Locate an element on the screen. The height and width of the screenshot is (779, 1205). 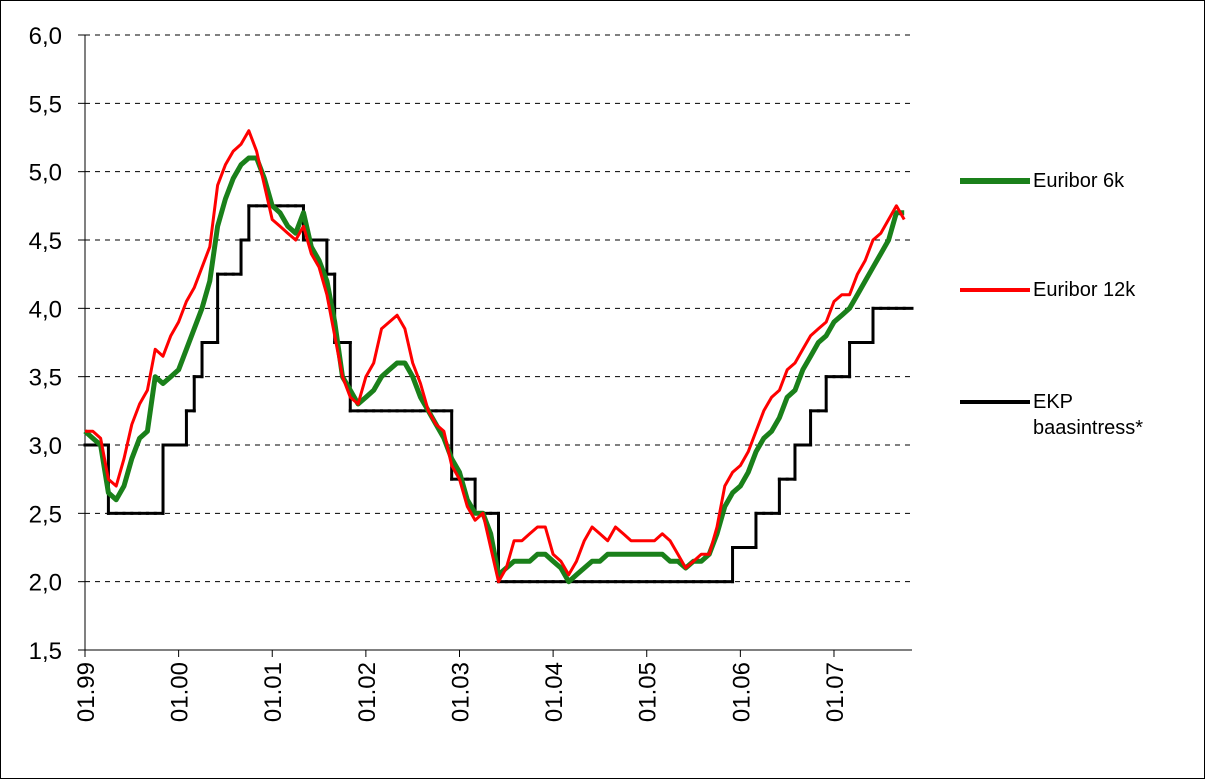
x-tick-label: 01.05 is located at coordinates (648, 692).